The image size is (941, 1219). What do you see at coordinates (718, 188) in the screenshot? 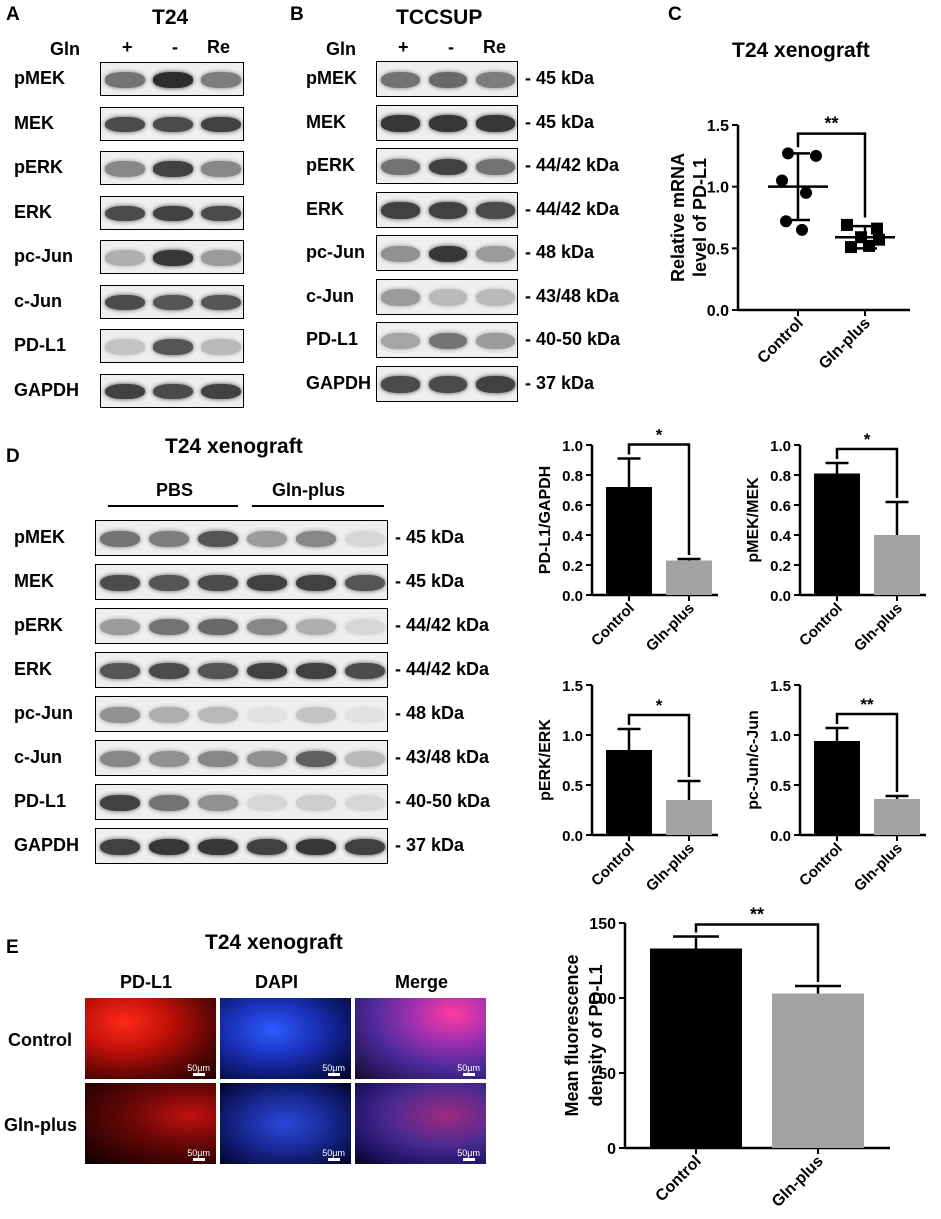
I see `y-tick-label: 1.0` at bounding box center [718, 188].